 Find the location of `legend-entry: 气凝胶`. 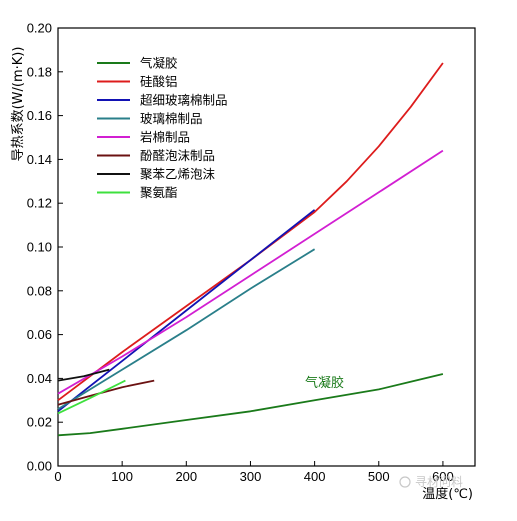

legend-entry: 气凝胶 is located at coordinates (159, 63).